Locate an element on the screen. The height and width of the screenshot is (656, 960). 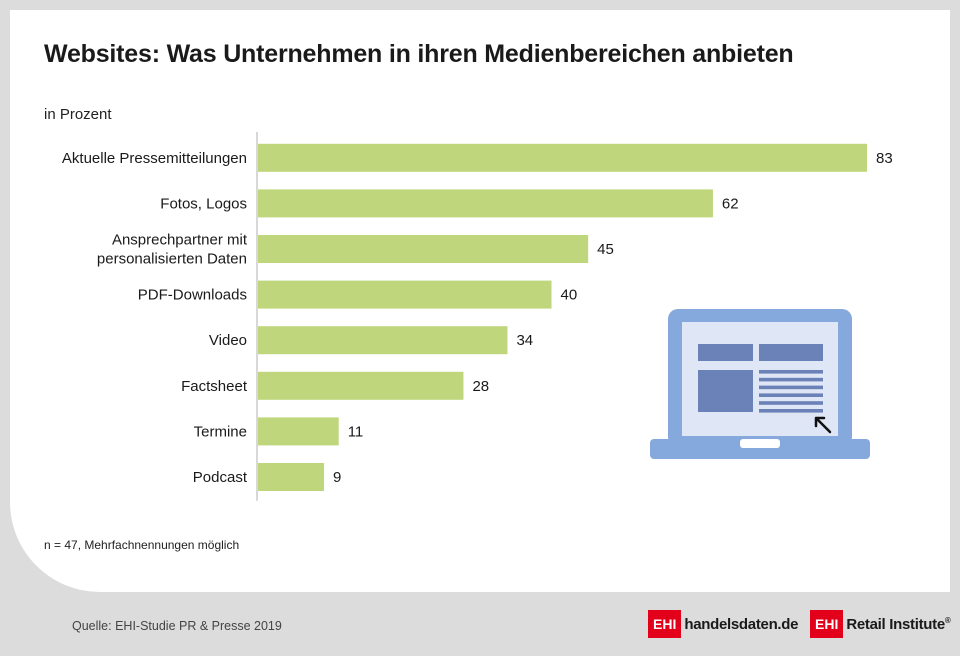
unit-label: in Prozent is located at coordinates (78, 114).